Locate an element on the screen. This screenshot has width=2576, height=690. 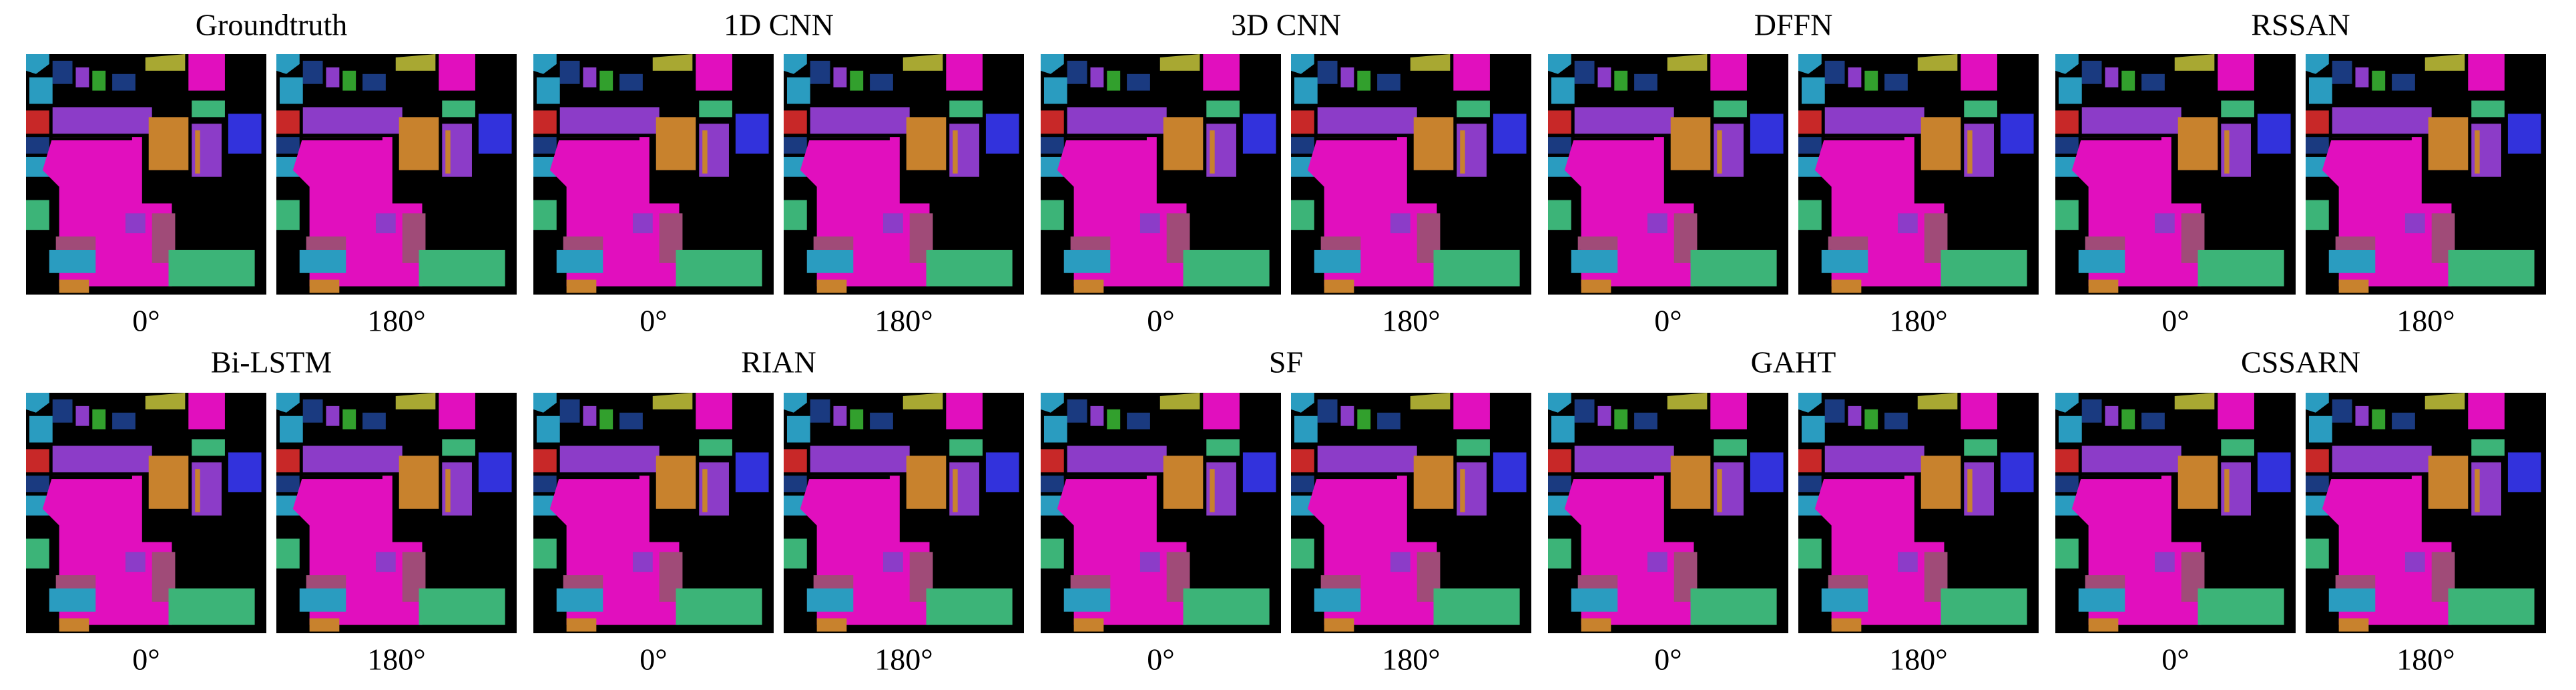
panel-title: Bi-LSTM is located at coordinates (271, 362).